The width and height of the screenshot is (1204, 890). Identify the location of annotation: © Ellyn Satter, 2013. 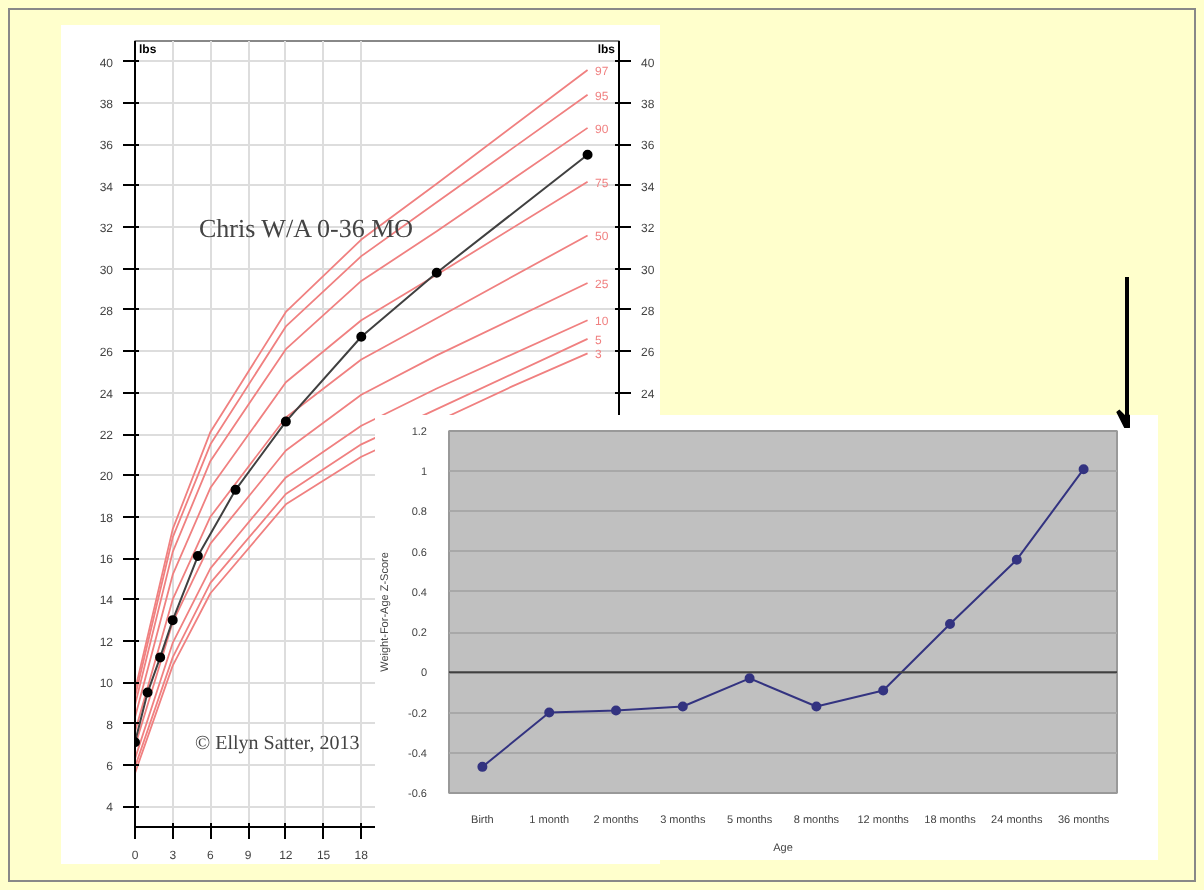
(277, 744).